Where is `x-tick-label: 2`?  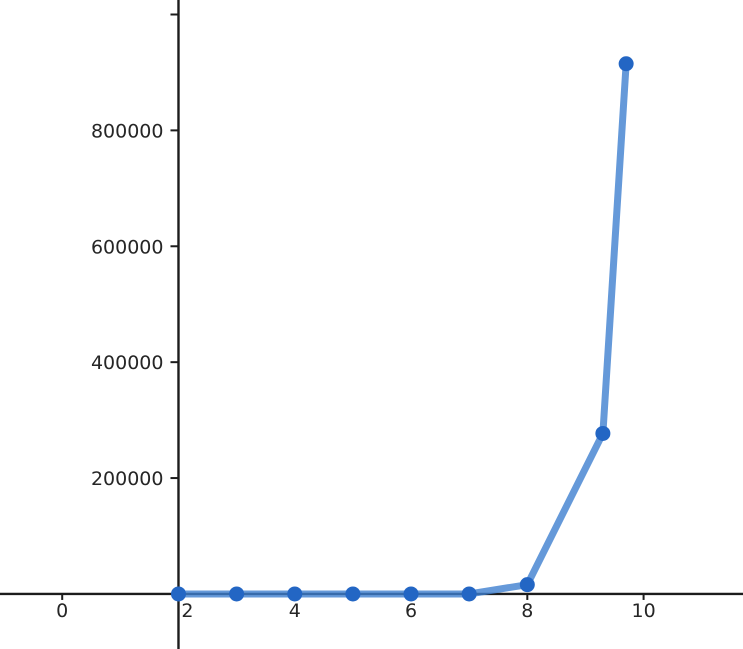
x-tick-label: 2 is located at coordinates (187, 611).